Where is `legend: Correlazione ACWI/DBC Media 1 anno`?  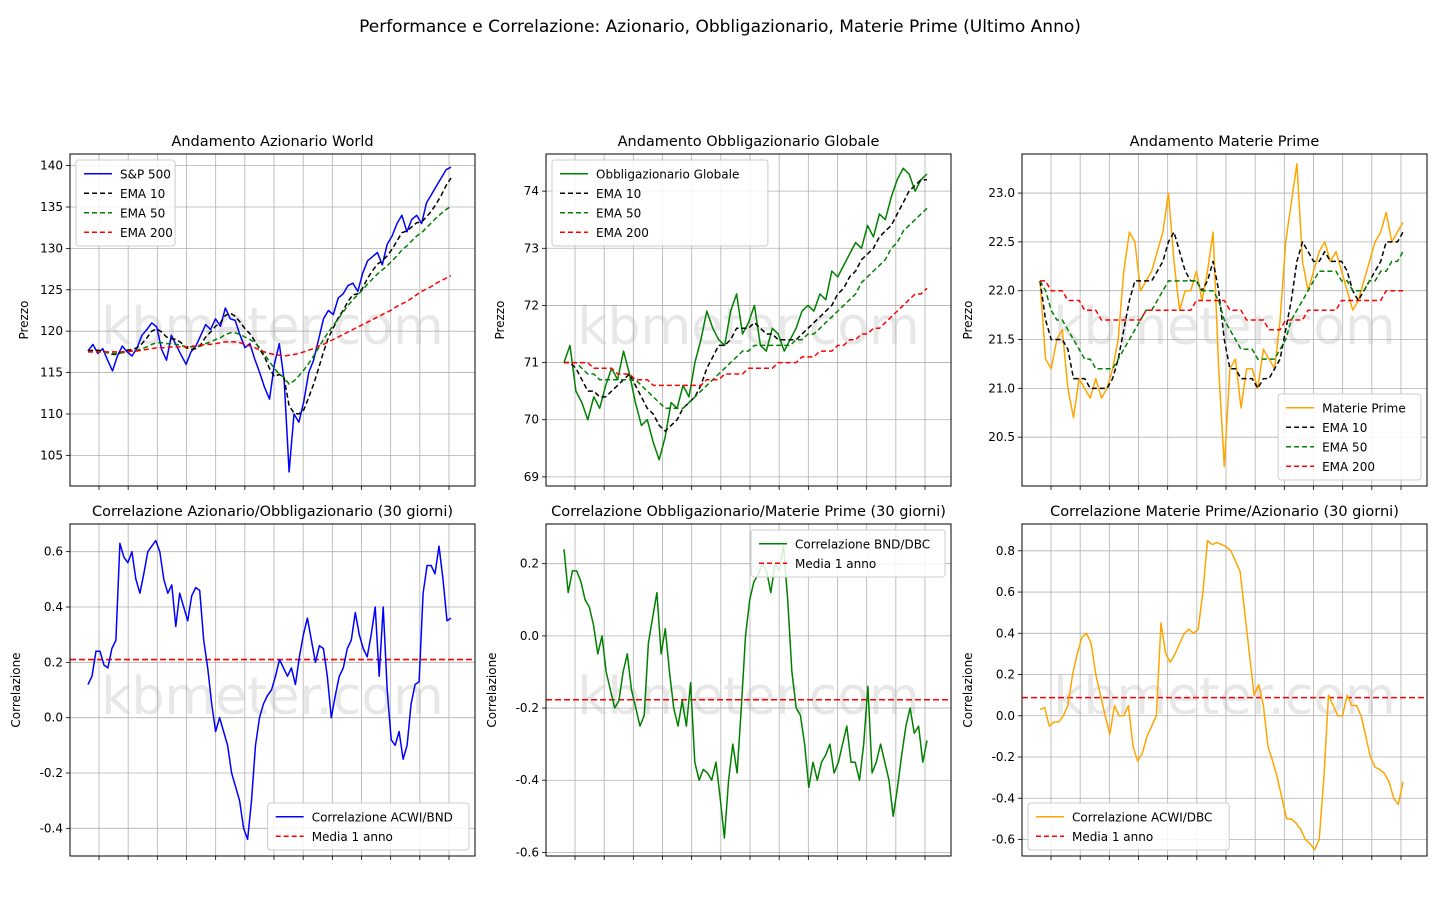 legend: Correlazione ACWI/DBC Media 1 anno is located at coordinates (1128, 826).